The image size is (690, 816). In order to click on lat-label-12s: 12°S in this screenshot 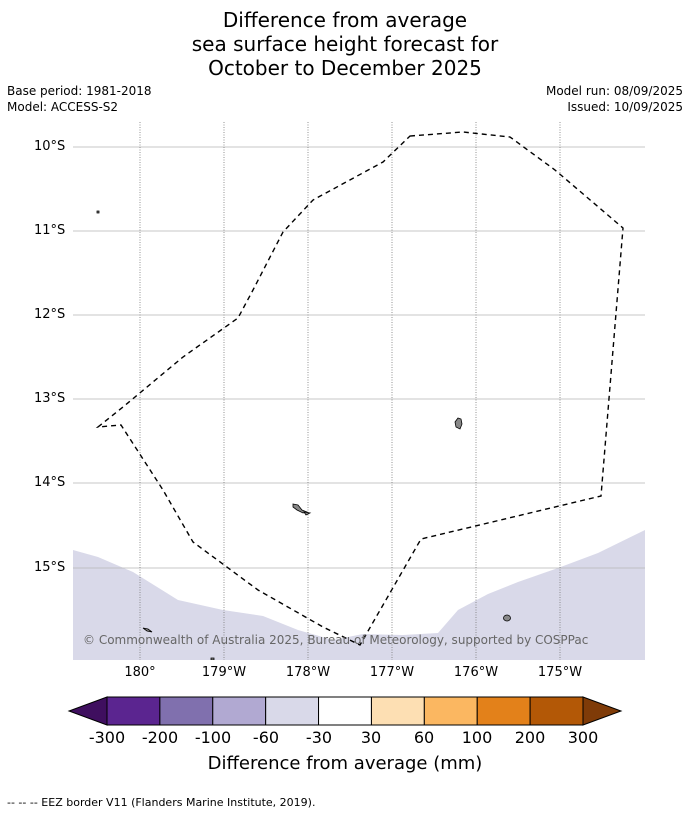, I will do `click(50, 314)`.